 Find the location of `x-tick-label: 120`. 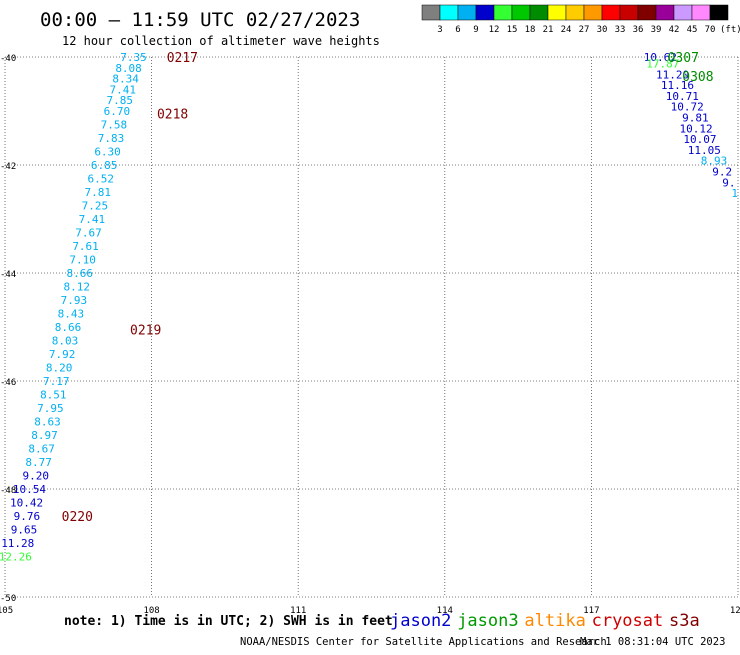

x-tick-label: 120 is located at coordinates (735, 611).